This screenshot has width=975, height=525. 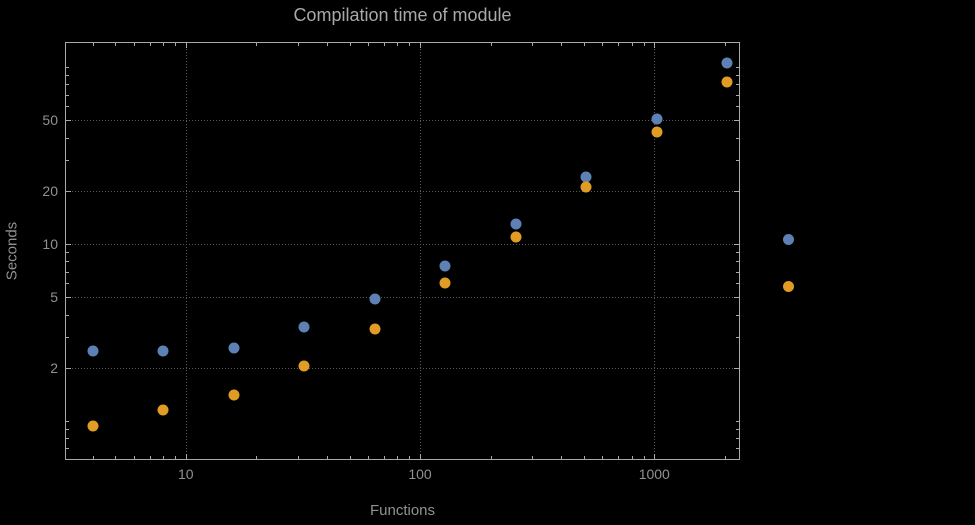 What do you see at coordinates (788, 286) in the screenshot?
I see `legend-marker-series-orange` at bounding box center [788, 286].